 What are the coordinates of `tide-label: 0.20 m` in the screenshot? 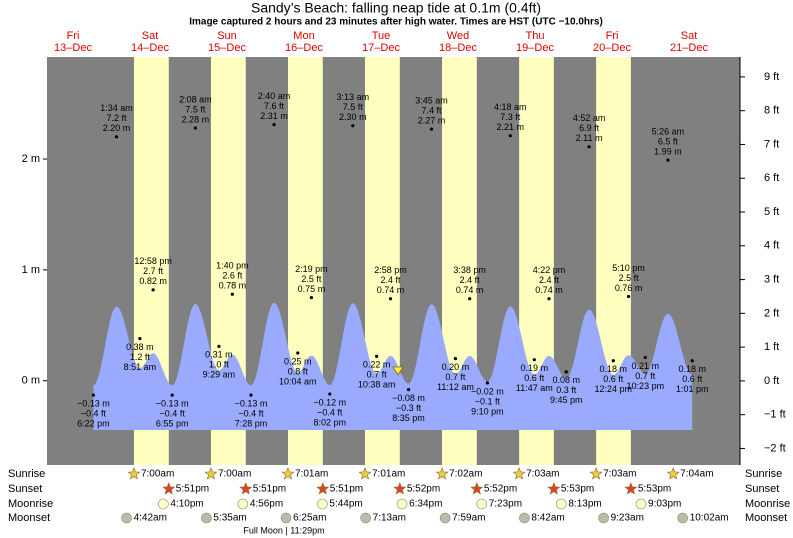 It's located at (456, 367).